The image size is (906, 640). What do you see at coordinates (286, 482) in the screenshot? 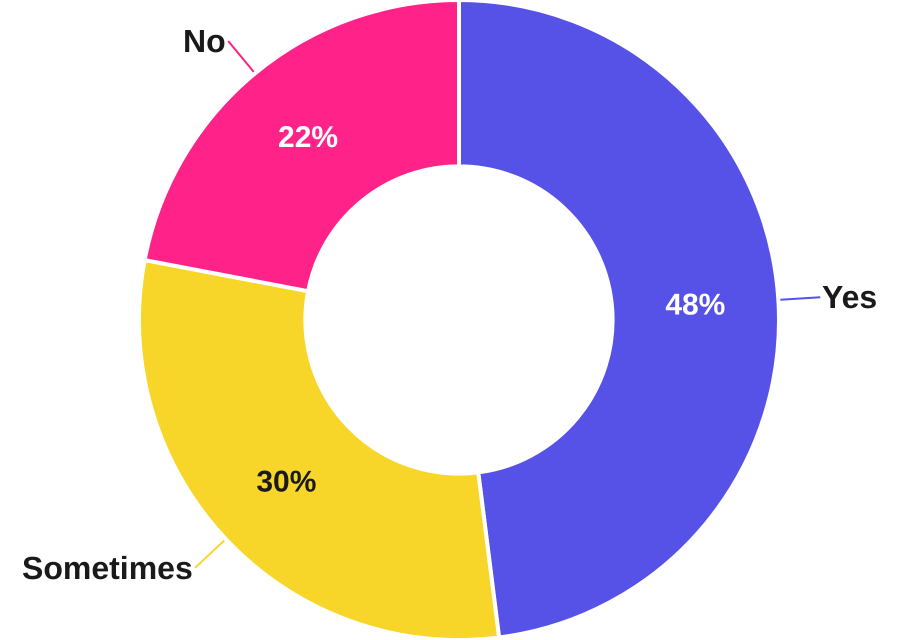
I see `data-label: 30%` at bounding box center [286, 482].